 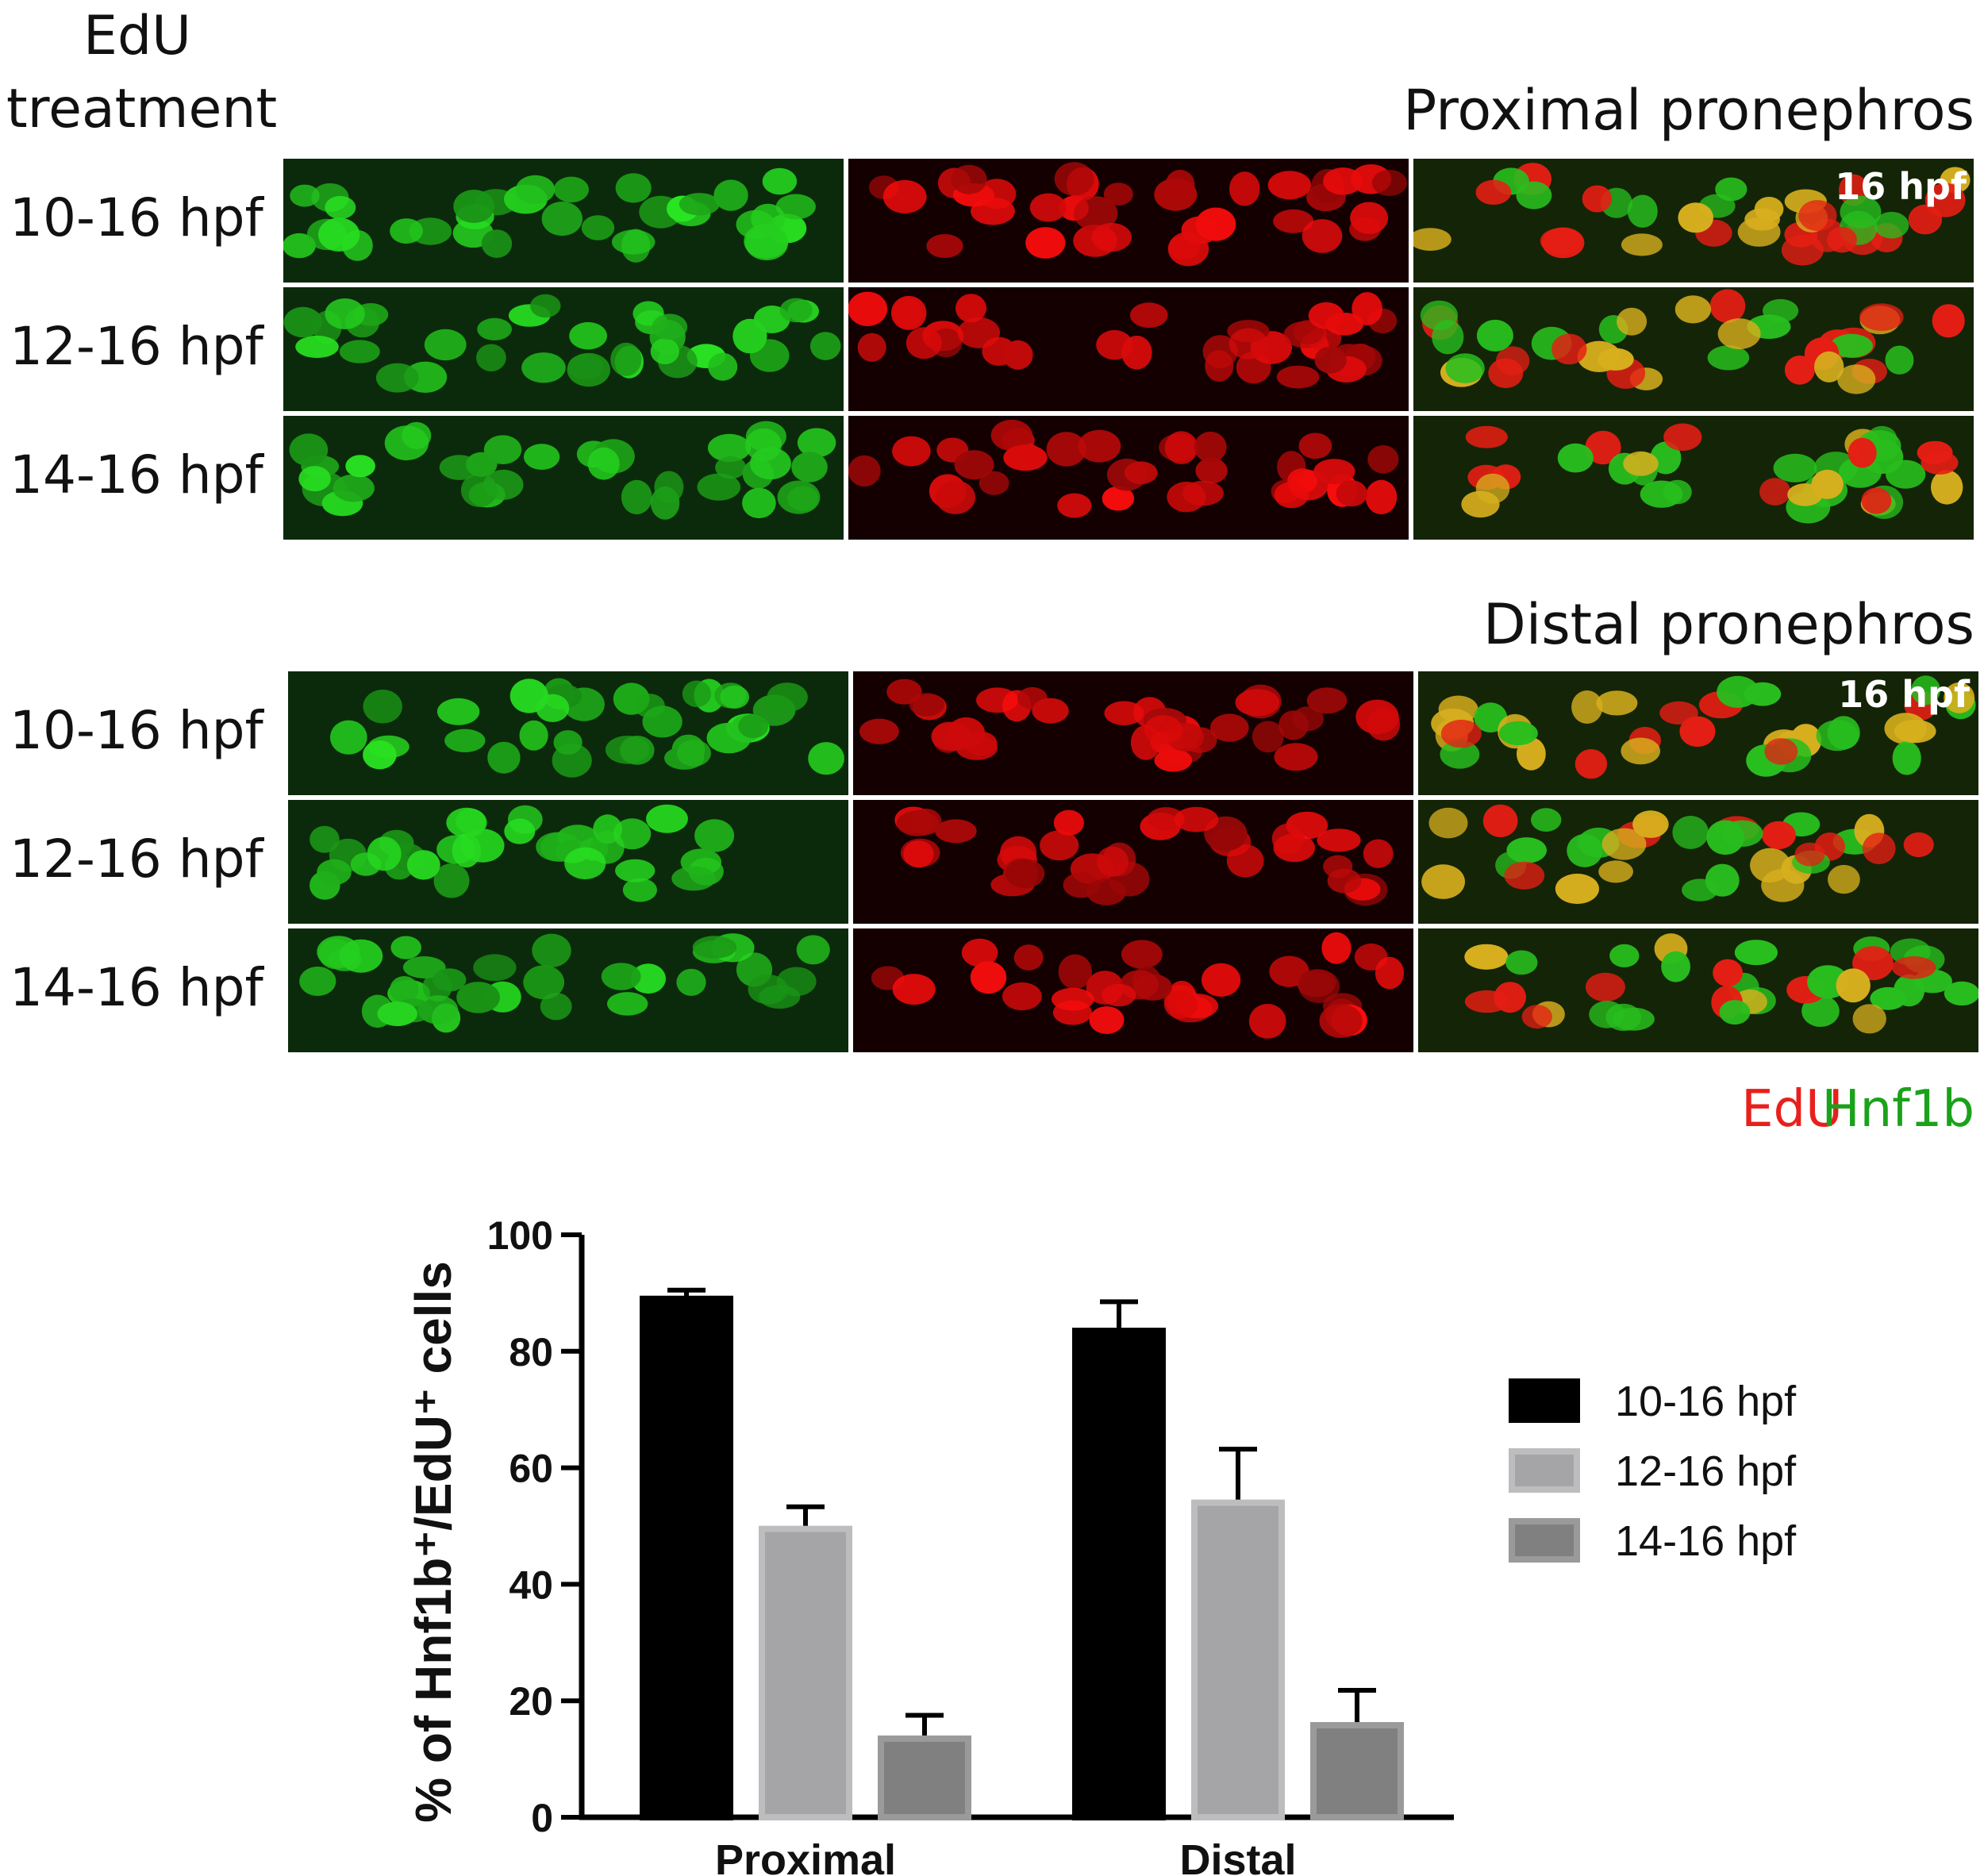 I want to click on y-tick-label: 60, so click(x=531, y=1469).